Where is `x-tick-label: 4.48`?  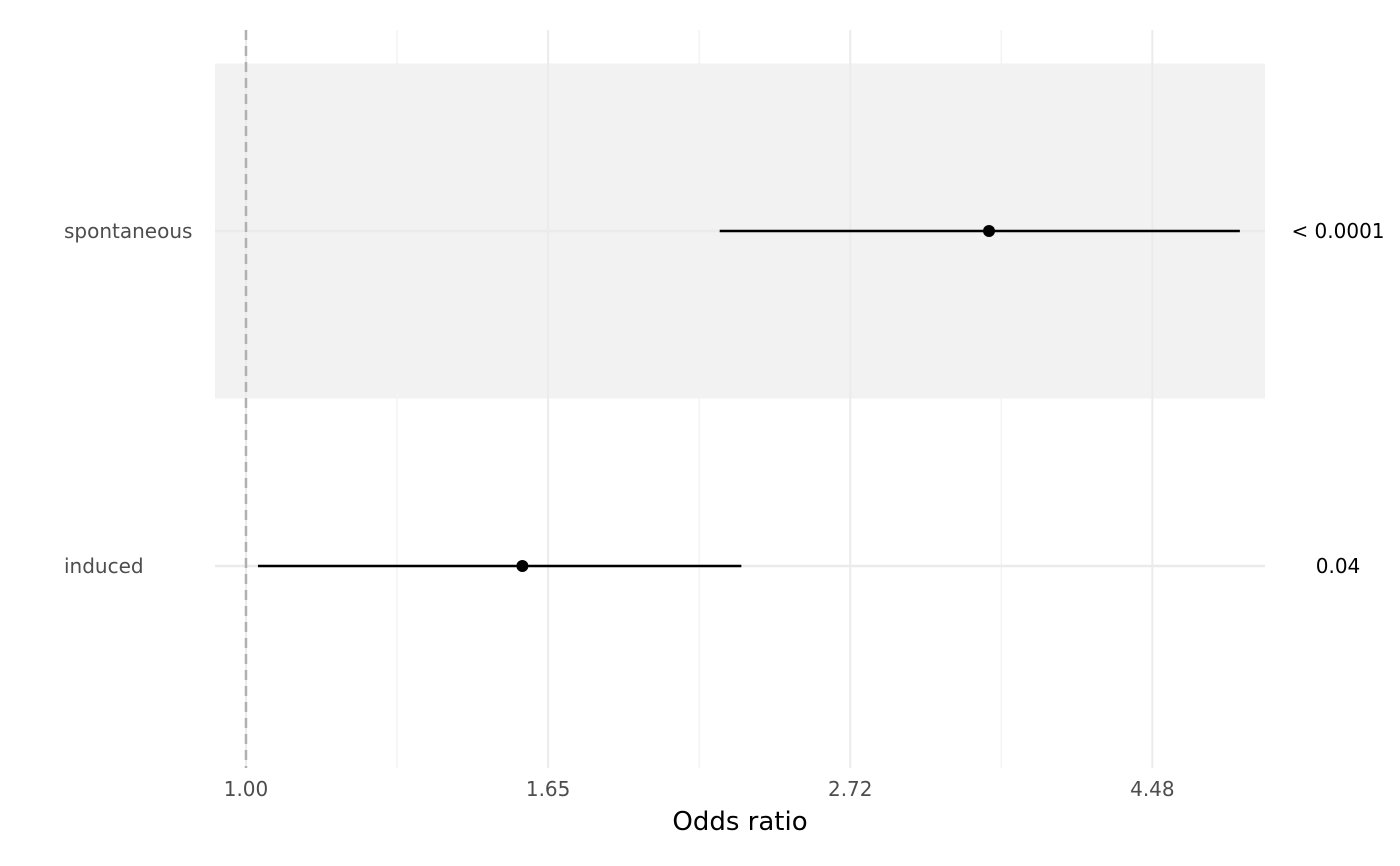 x-tick-label: 4.48 is located at coordinates (1152, 789).